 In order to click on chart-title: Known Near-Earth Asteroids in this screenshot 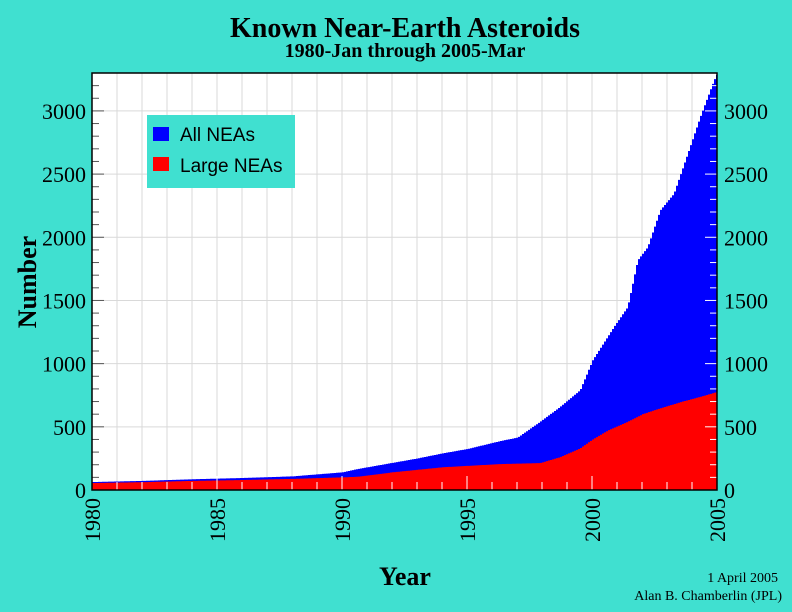, I will do `click(405, 28)`.